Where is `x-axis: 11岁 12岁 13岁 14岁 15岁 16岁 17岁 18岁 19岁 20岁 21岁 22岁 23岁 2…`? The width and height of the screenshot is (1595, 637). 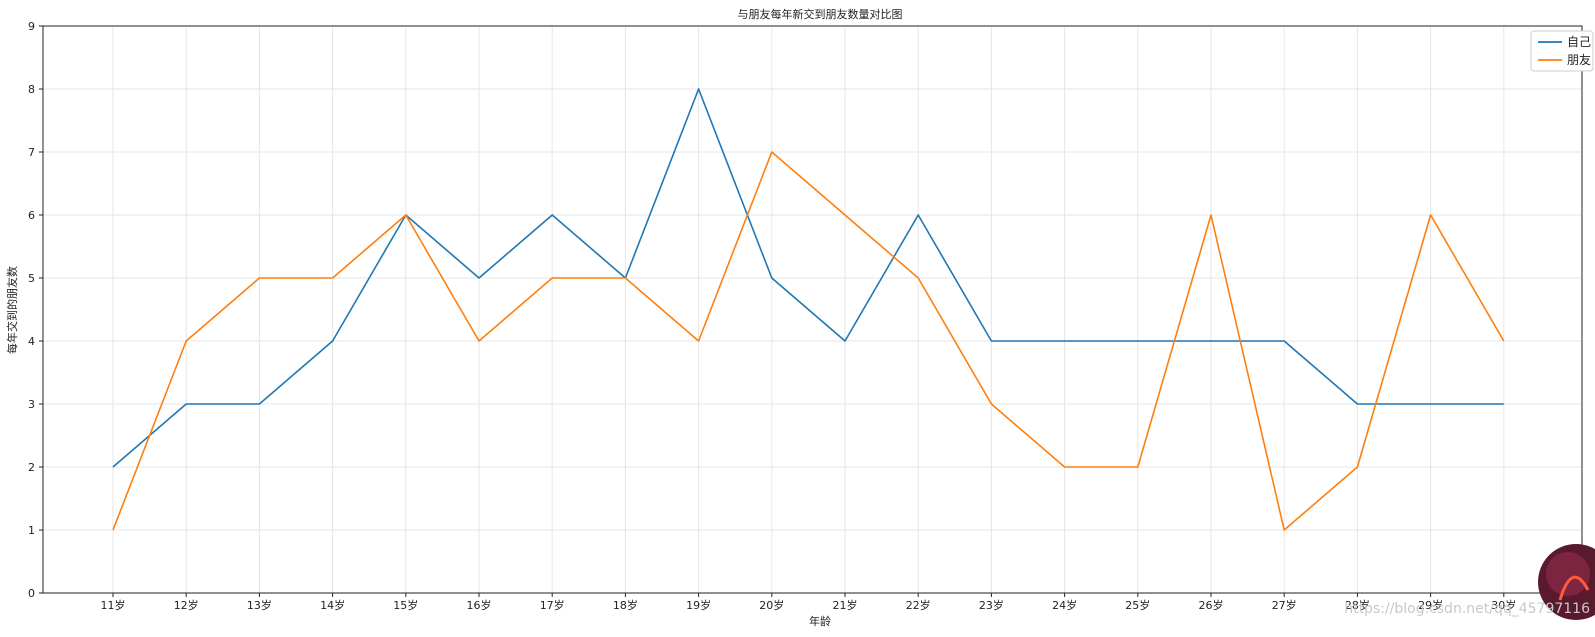 x-axis: 11岁 12岁 13岁 14岁 15岁 16岁 17岁 18岁 19岁 20岁 21岁 22岁 23岁 2… is located at coordinates (808, 602).